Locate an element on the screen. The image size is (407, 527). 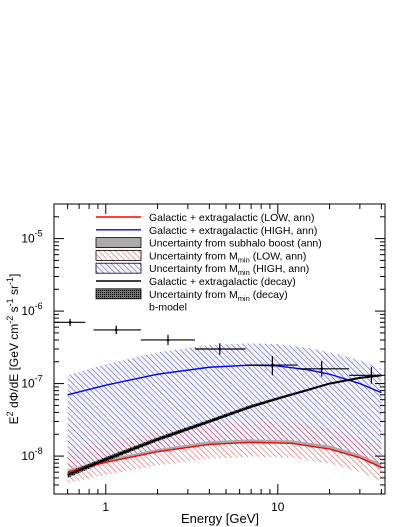
legend-label: Galactic + extragalactic (decay) is located at coordinates (222, 282).